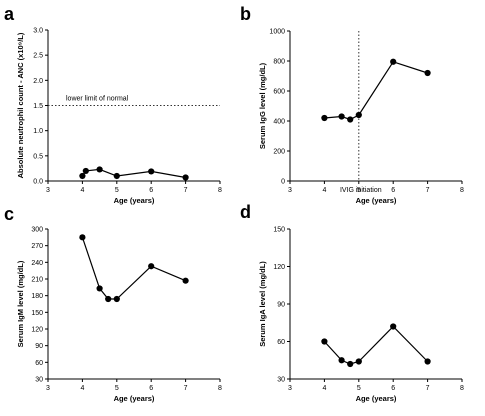 The height and width of the screenshot is (416, 485). Describe the element at coordinates (38, 81) in the screenshot. I see `y-tick-label: 2.0` at that location.